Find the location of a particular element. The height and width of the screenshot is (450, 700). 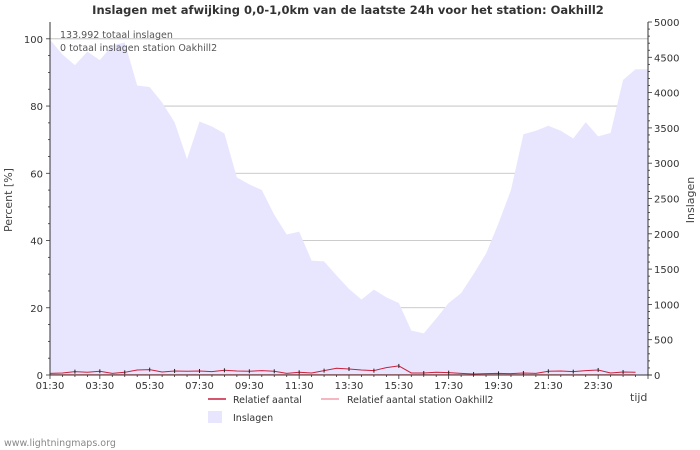

relatief-aantal-markers is located at coordinates (336, 369).